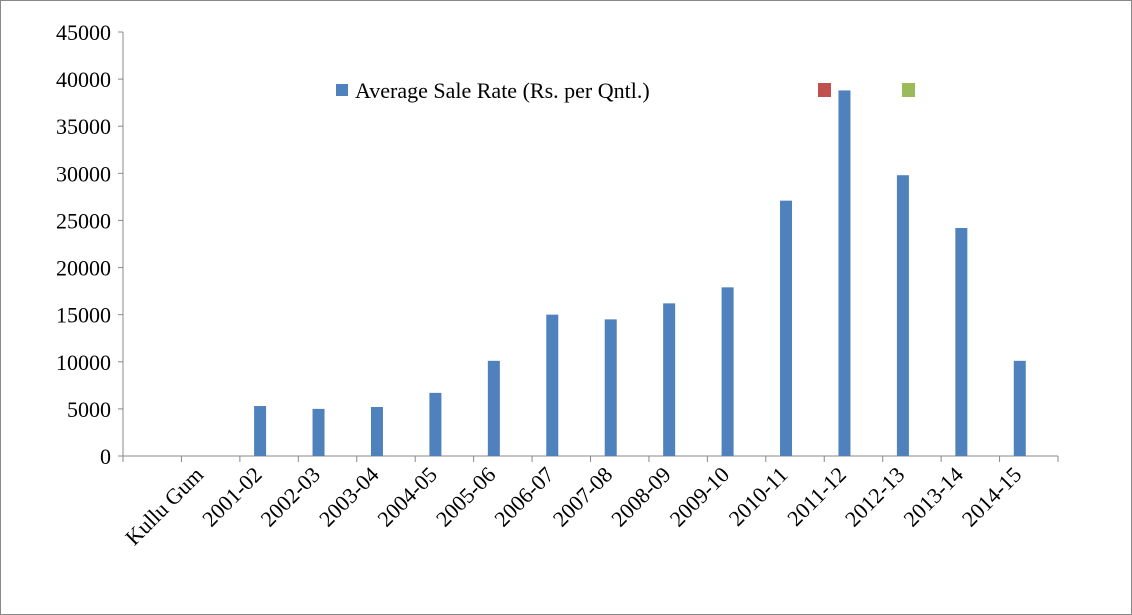 The height and width of the screenshot is (615, 1132). Describe the element at coordinates (83, 126) in the screenshot. I see `y-tick-label: 35000` at that location.